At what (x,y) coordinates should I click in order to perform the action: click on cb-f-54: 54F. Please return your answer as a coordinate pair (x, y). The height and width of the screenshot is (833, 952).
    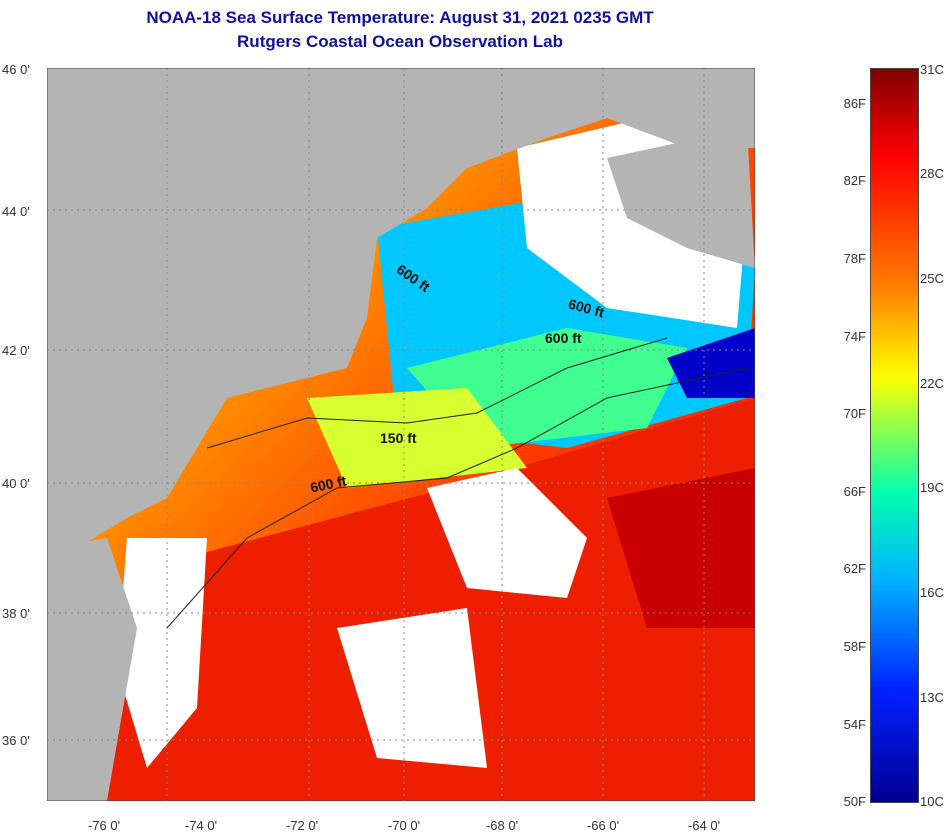
    Looking at the image, I should click on (854, 724).